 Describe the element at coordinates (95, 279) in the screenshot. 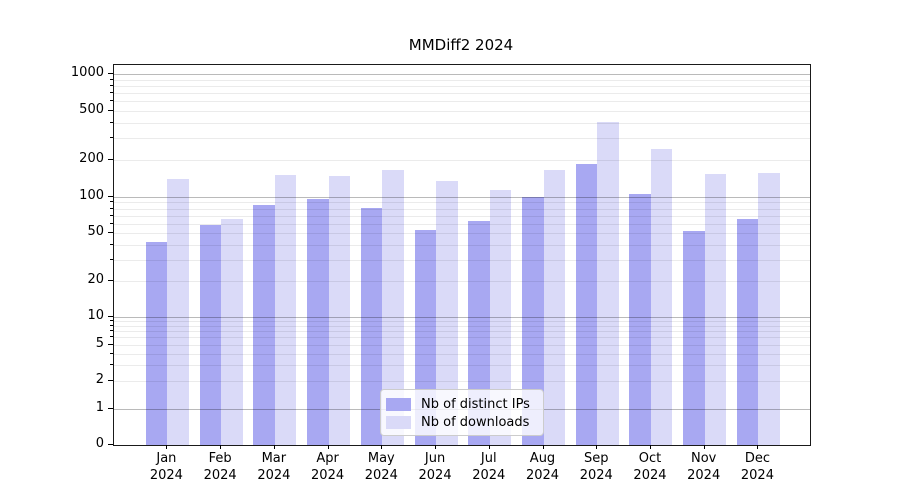

I see `y-tick-label: 20` at that location.